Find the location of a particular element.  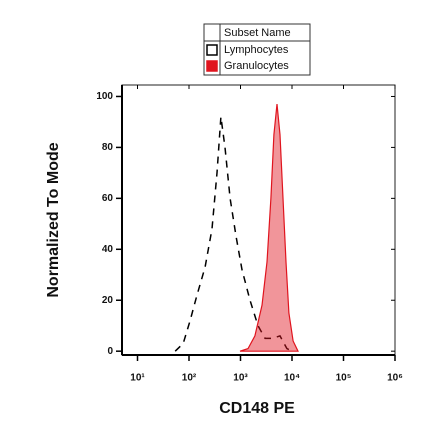

x-tick-label: 10² is located at coordinates (189, 378).